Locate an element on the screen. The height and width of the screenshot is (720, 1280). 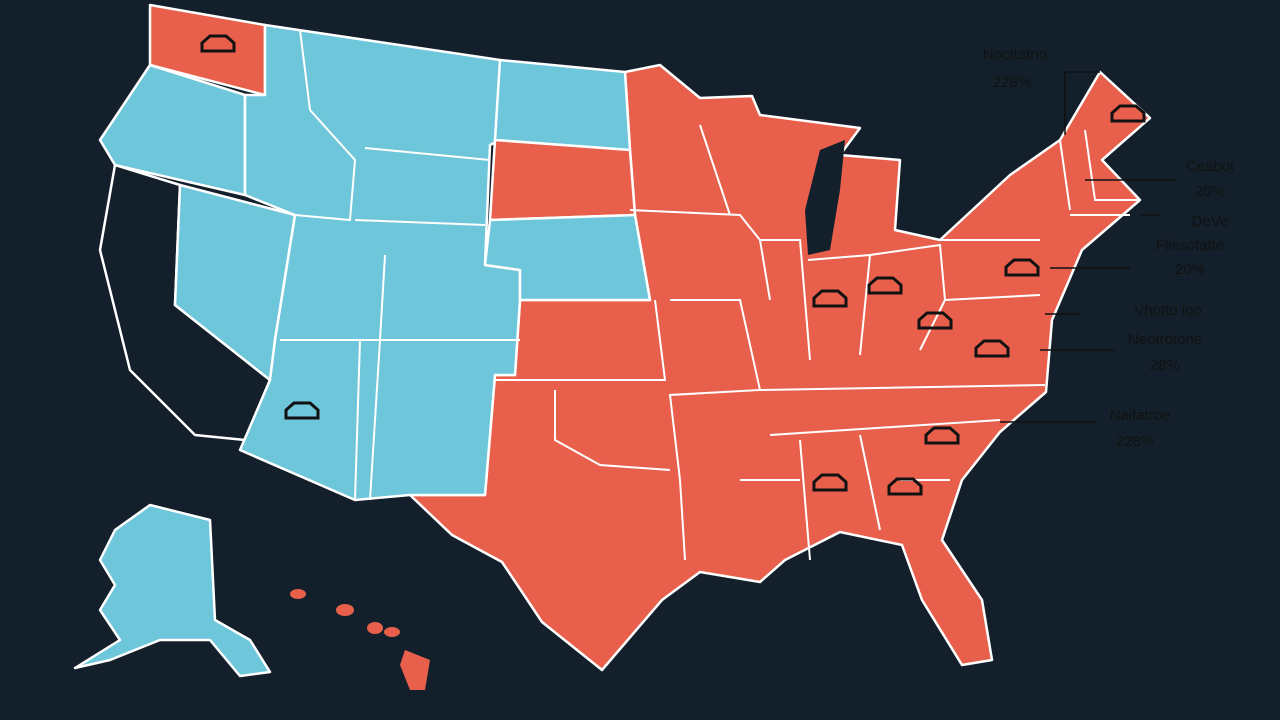
callout-text: 28% is located at coordinates (1165, 365).